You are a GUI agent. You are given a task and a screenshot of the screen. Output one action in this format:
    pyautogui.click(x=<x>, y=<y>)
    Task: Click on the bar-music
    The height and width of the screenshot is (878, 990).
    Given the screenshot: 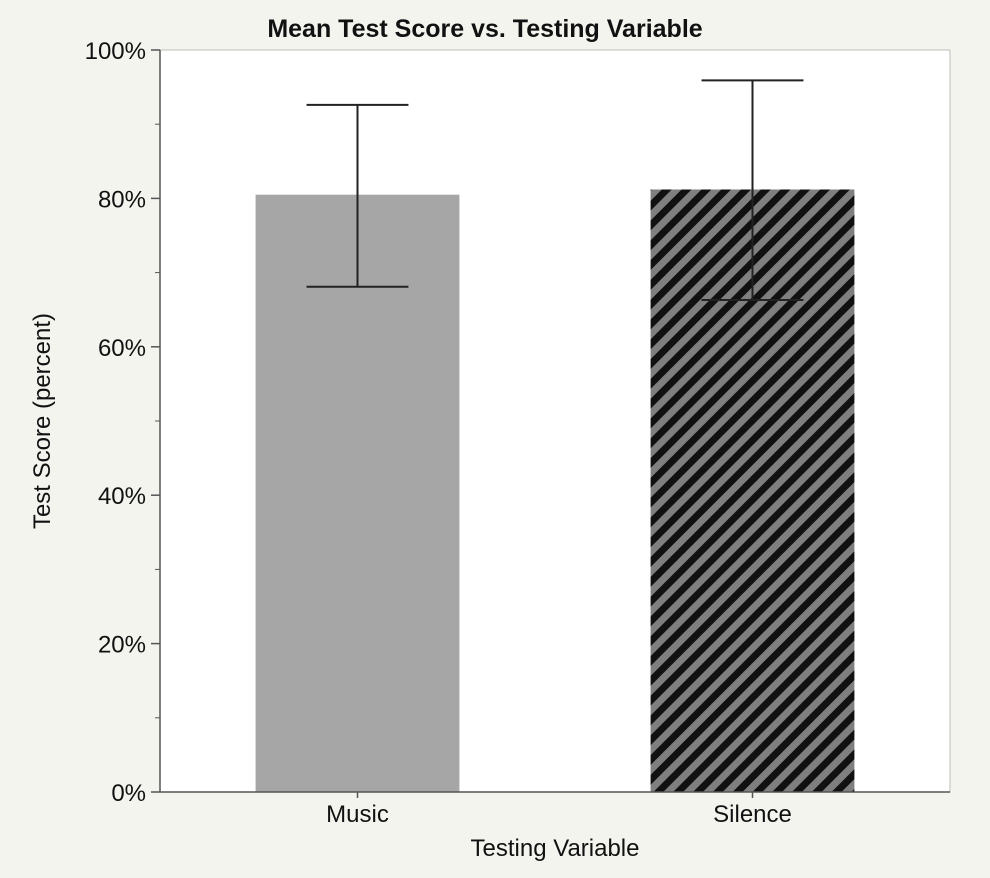 What is the action you would take?
    pyautogui.click(x=357, y=493)
    